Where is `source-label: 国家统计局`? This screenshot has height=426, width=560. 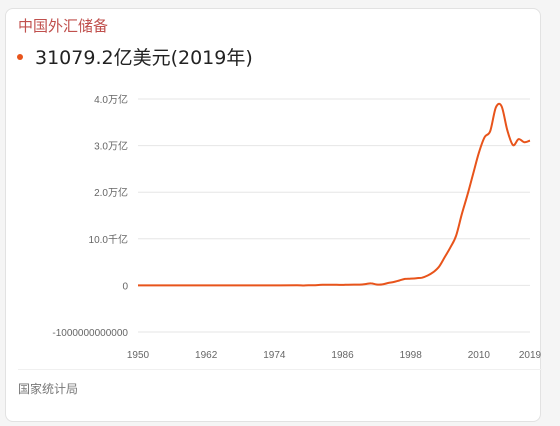 source-label: 国家统计局 is located at coordinates (48, 389).